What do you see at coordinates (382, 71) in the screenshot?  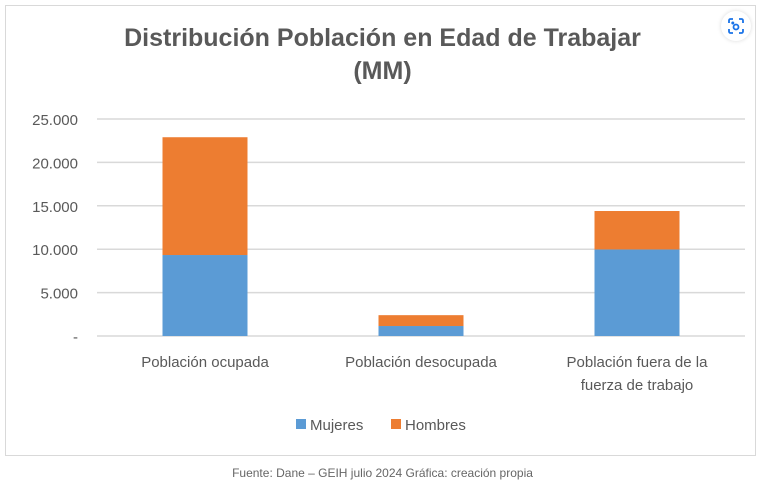 I see `chart-title-line-2: (MM)` at bounding box center [382, 71].